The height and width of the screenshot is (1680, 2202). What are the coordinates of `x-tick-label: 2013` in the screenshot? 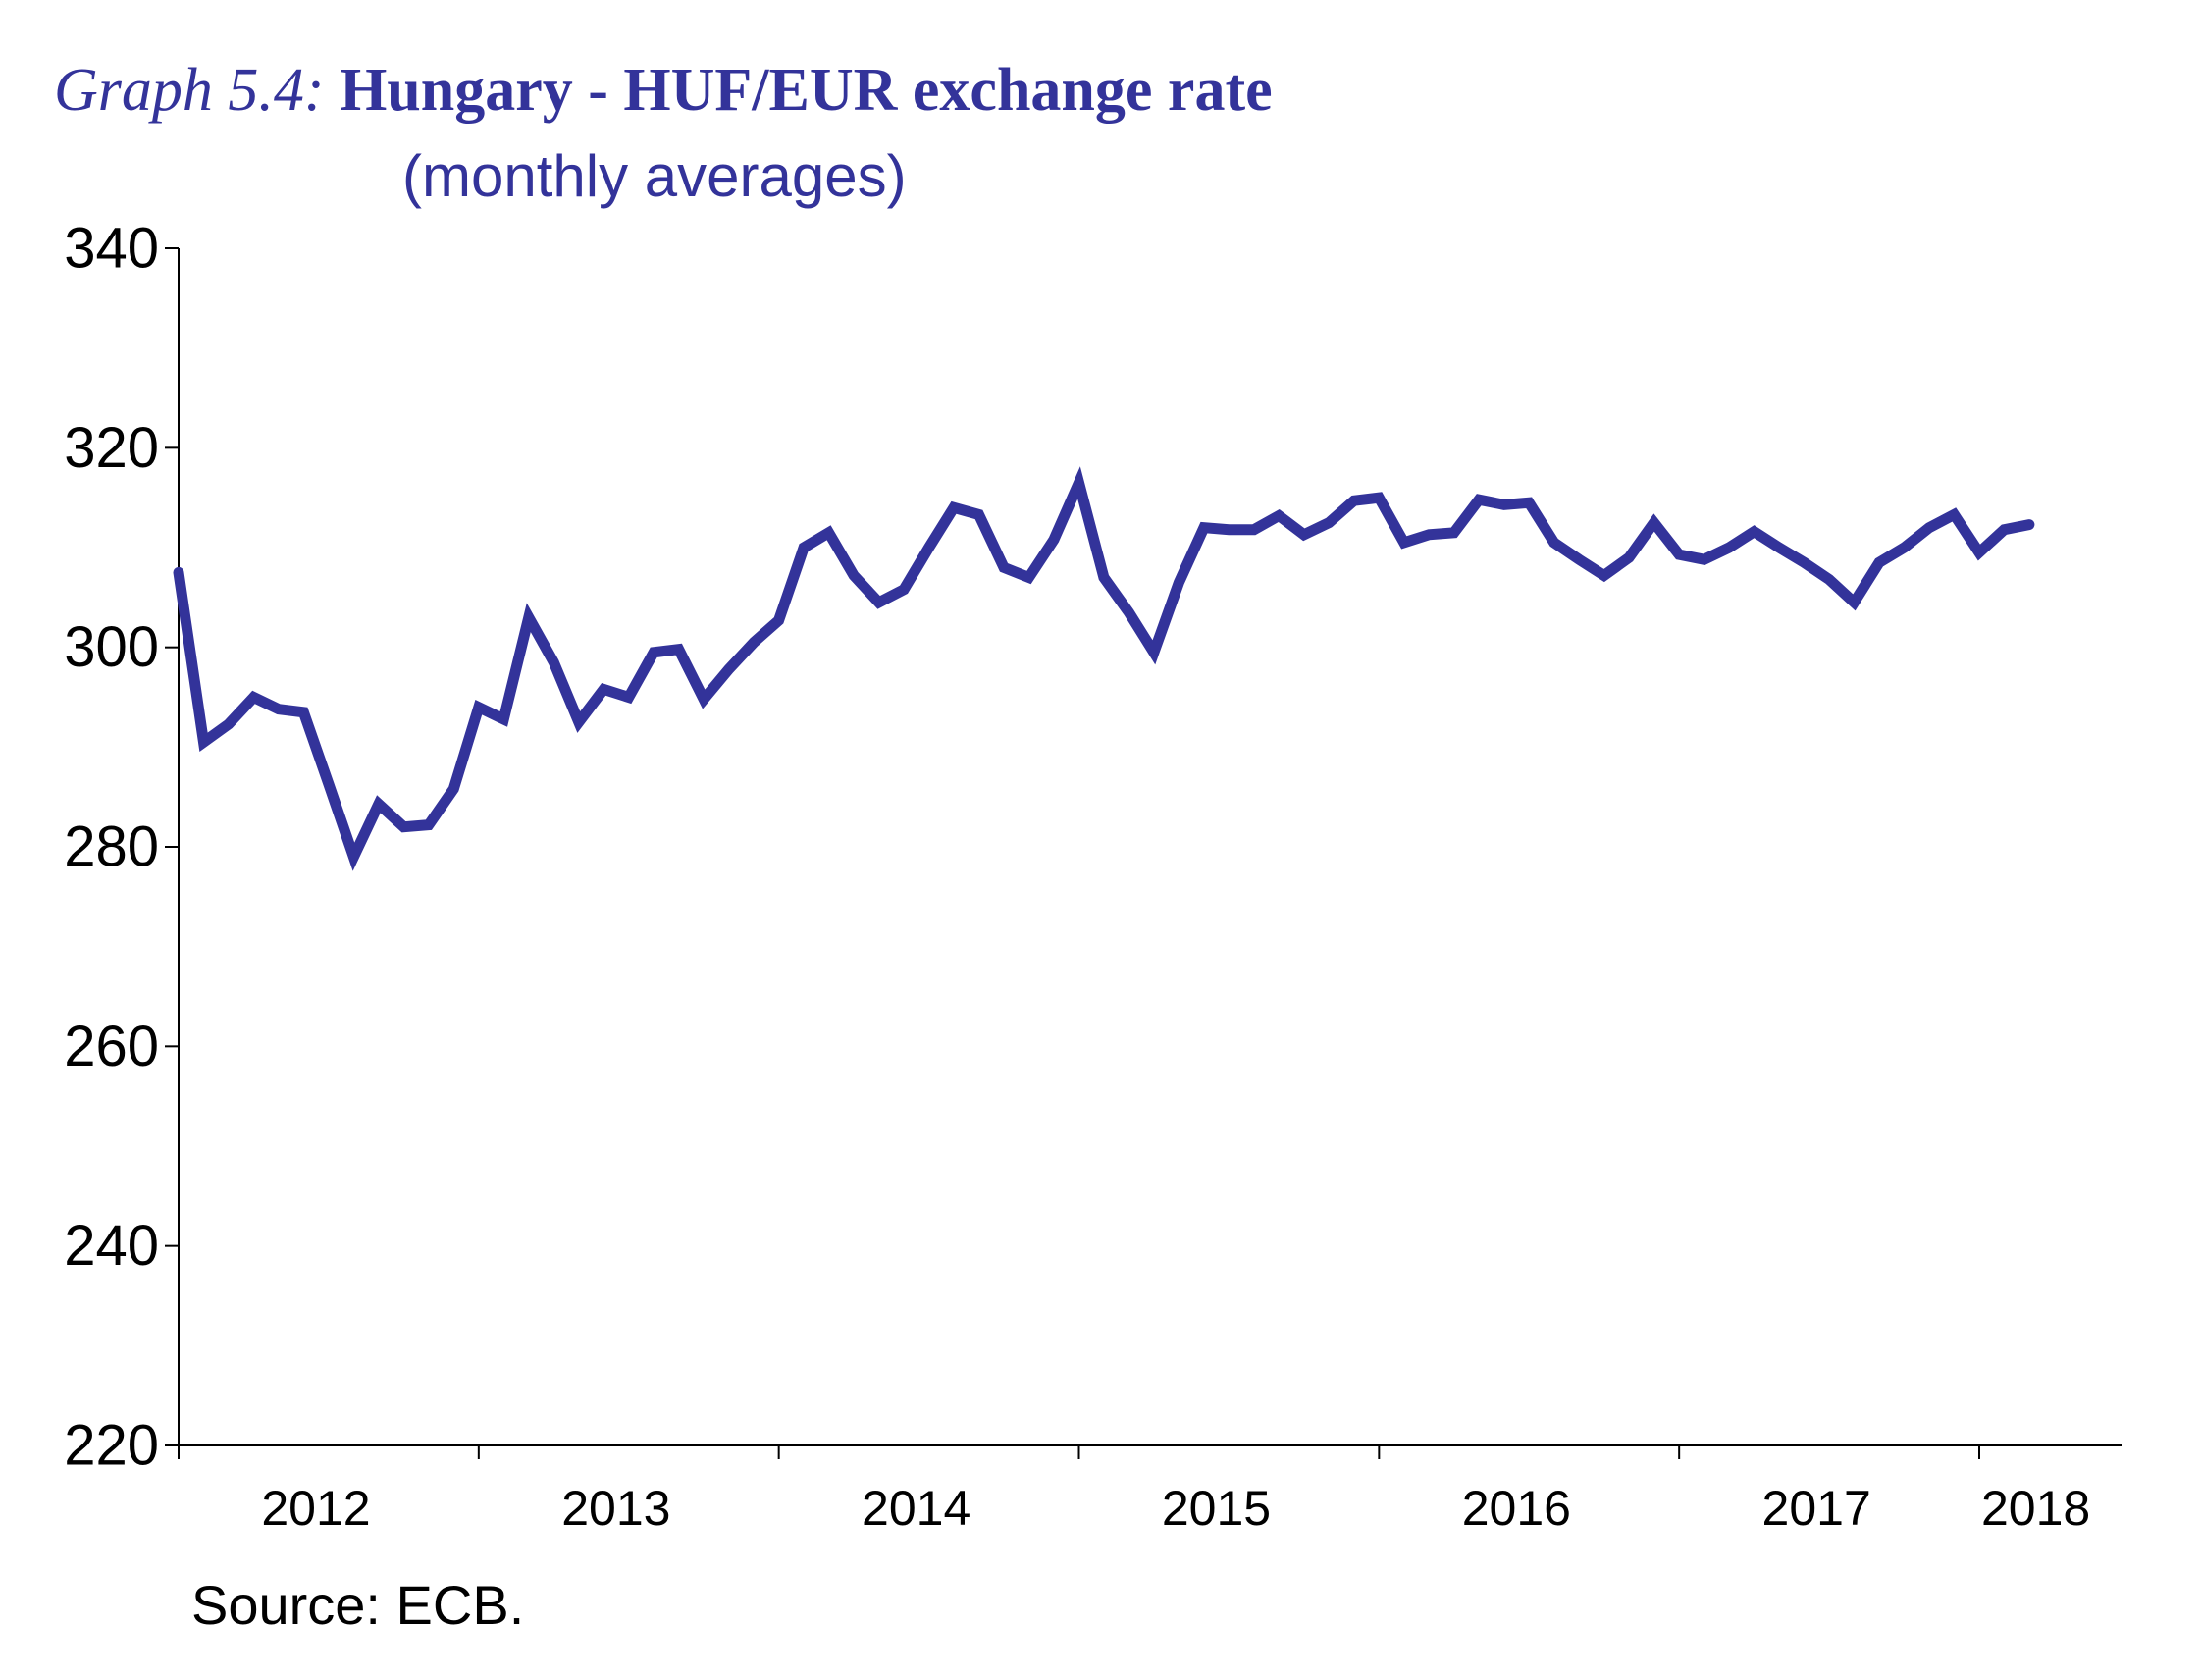 It's located at (615, 1508).